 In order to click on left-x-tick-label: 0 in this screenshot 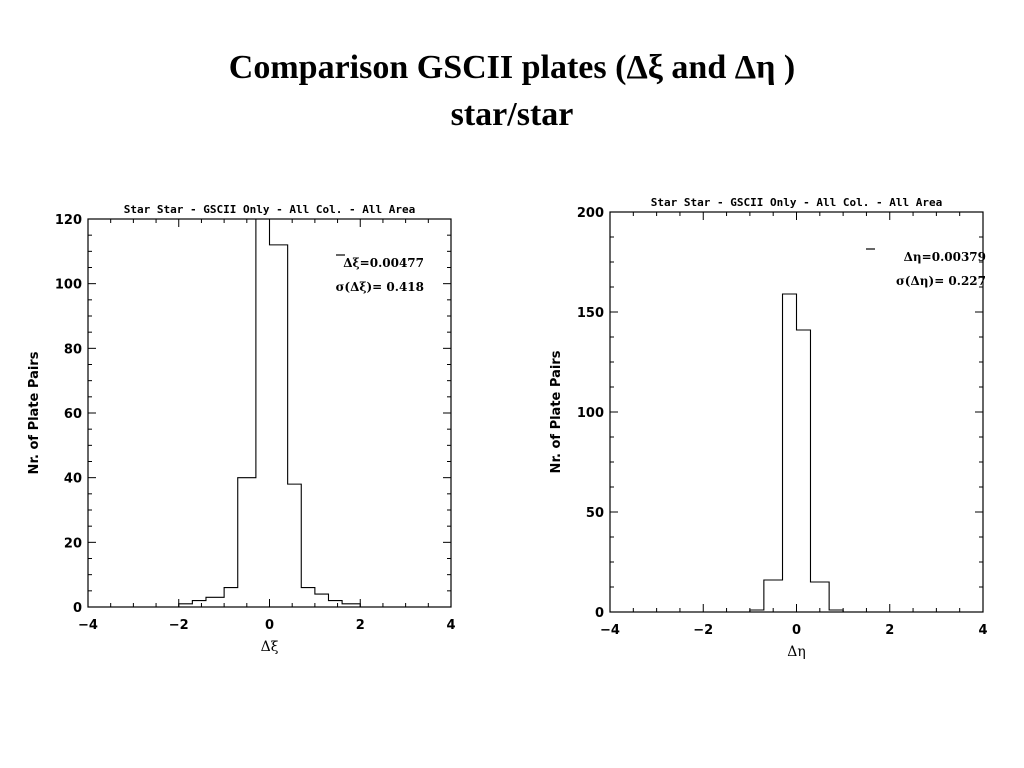, I will do `click(269, 625)`.